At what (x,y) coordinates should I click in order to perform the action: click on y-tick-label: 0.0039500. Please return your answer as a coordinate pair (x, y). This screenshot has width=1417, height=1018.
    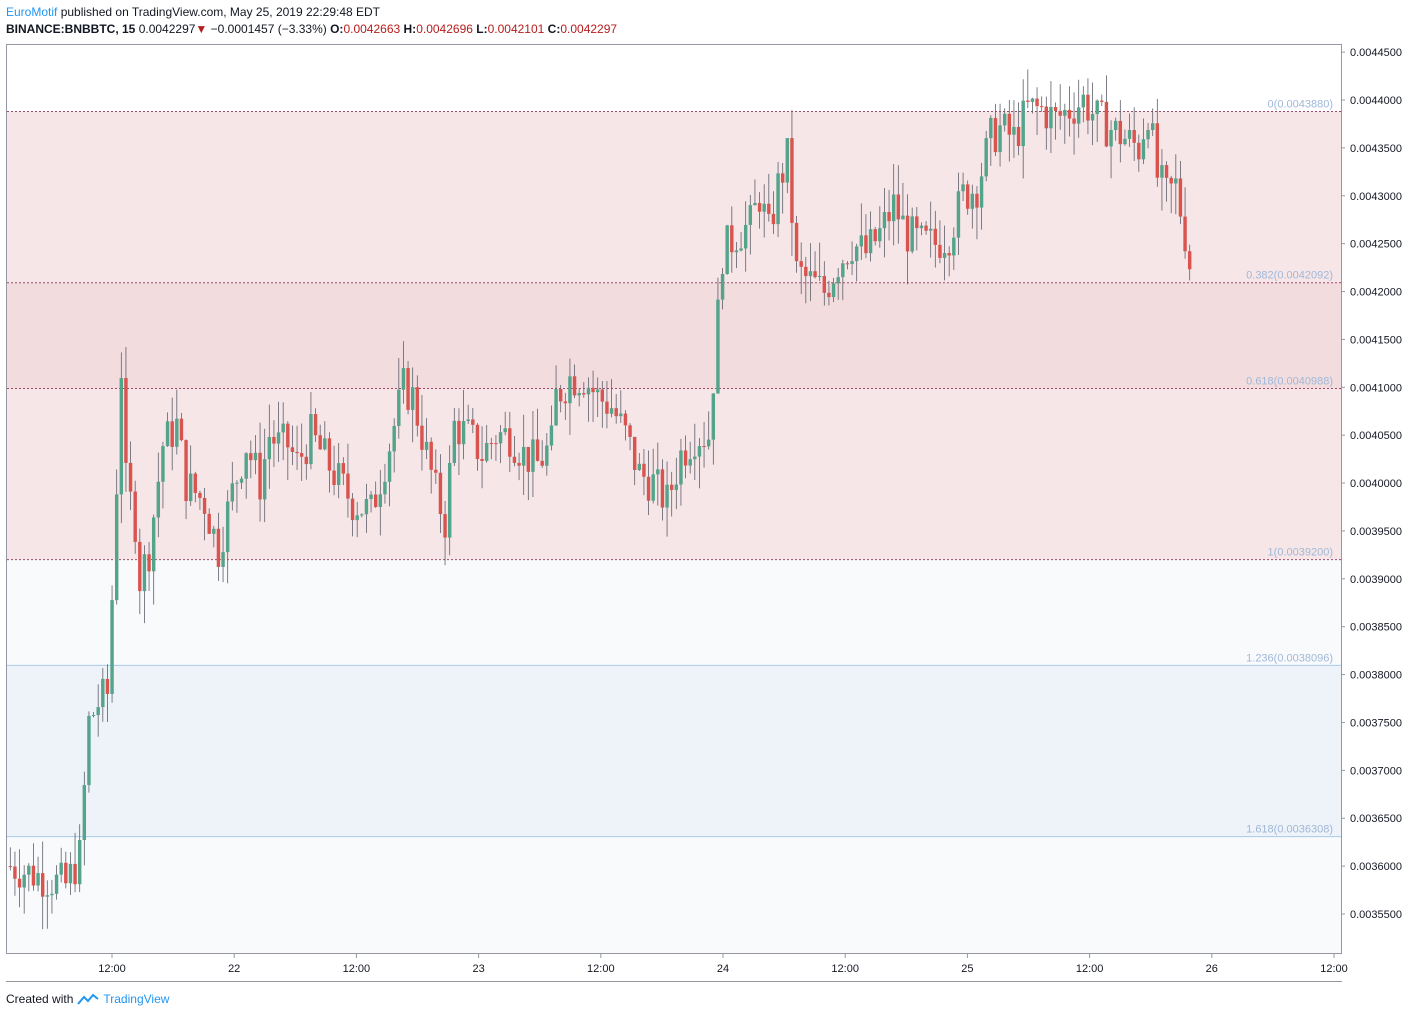
    Looking at the image, I should click on (1376, 532).